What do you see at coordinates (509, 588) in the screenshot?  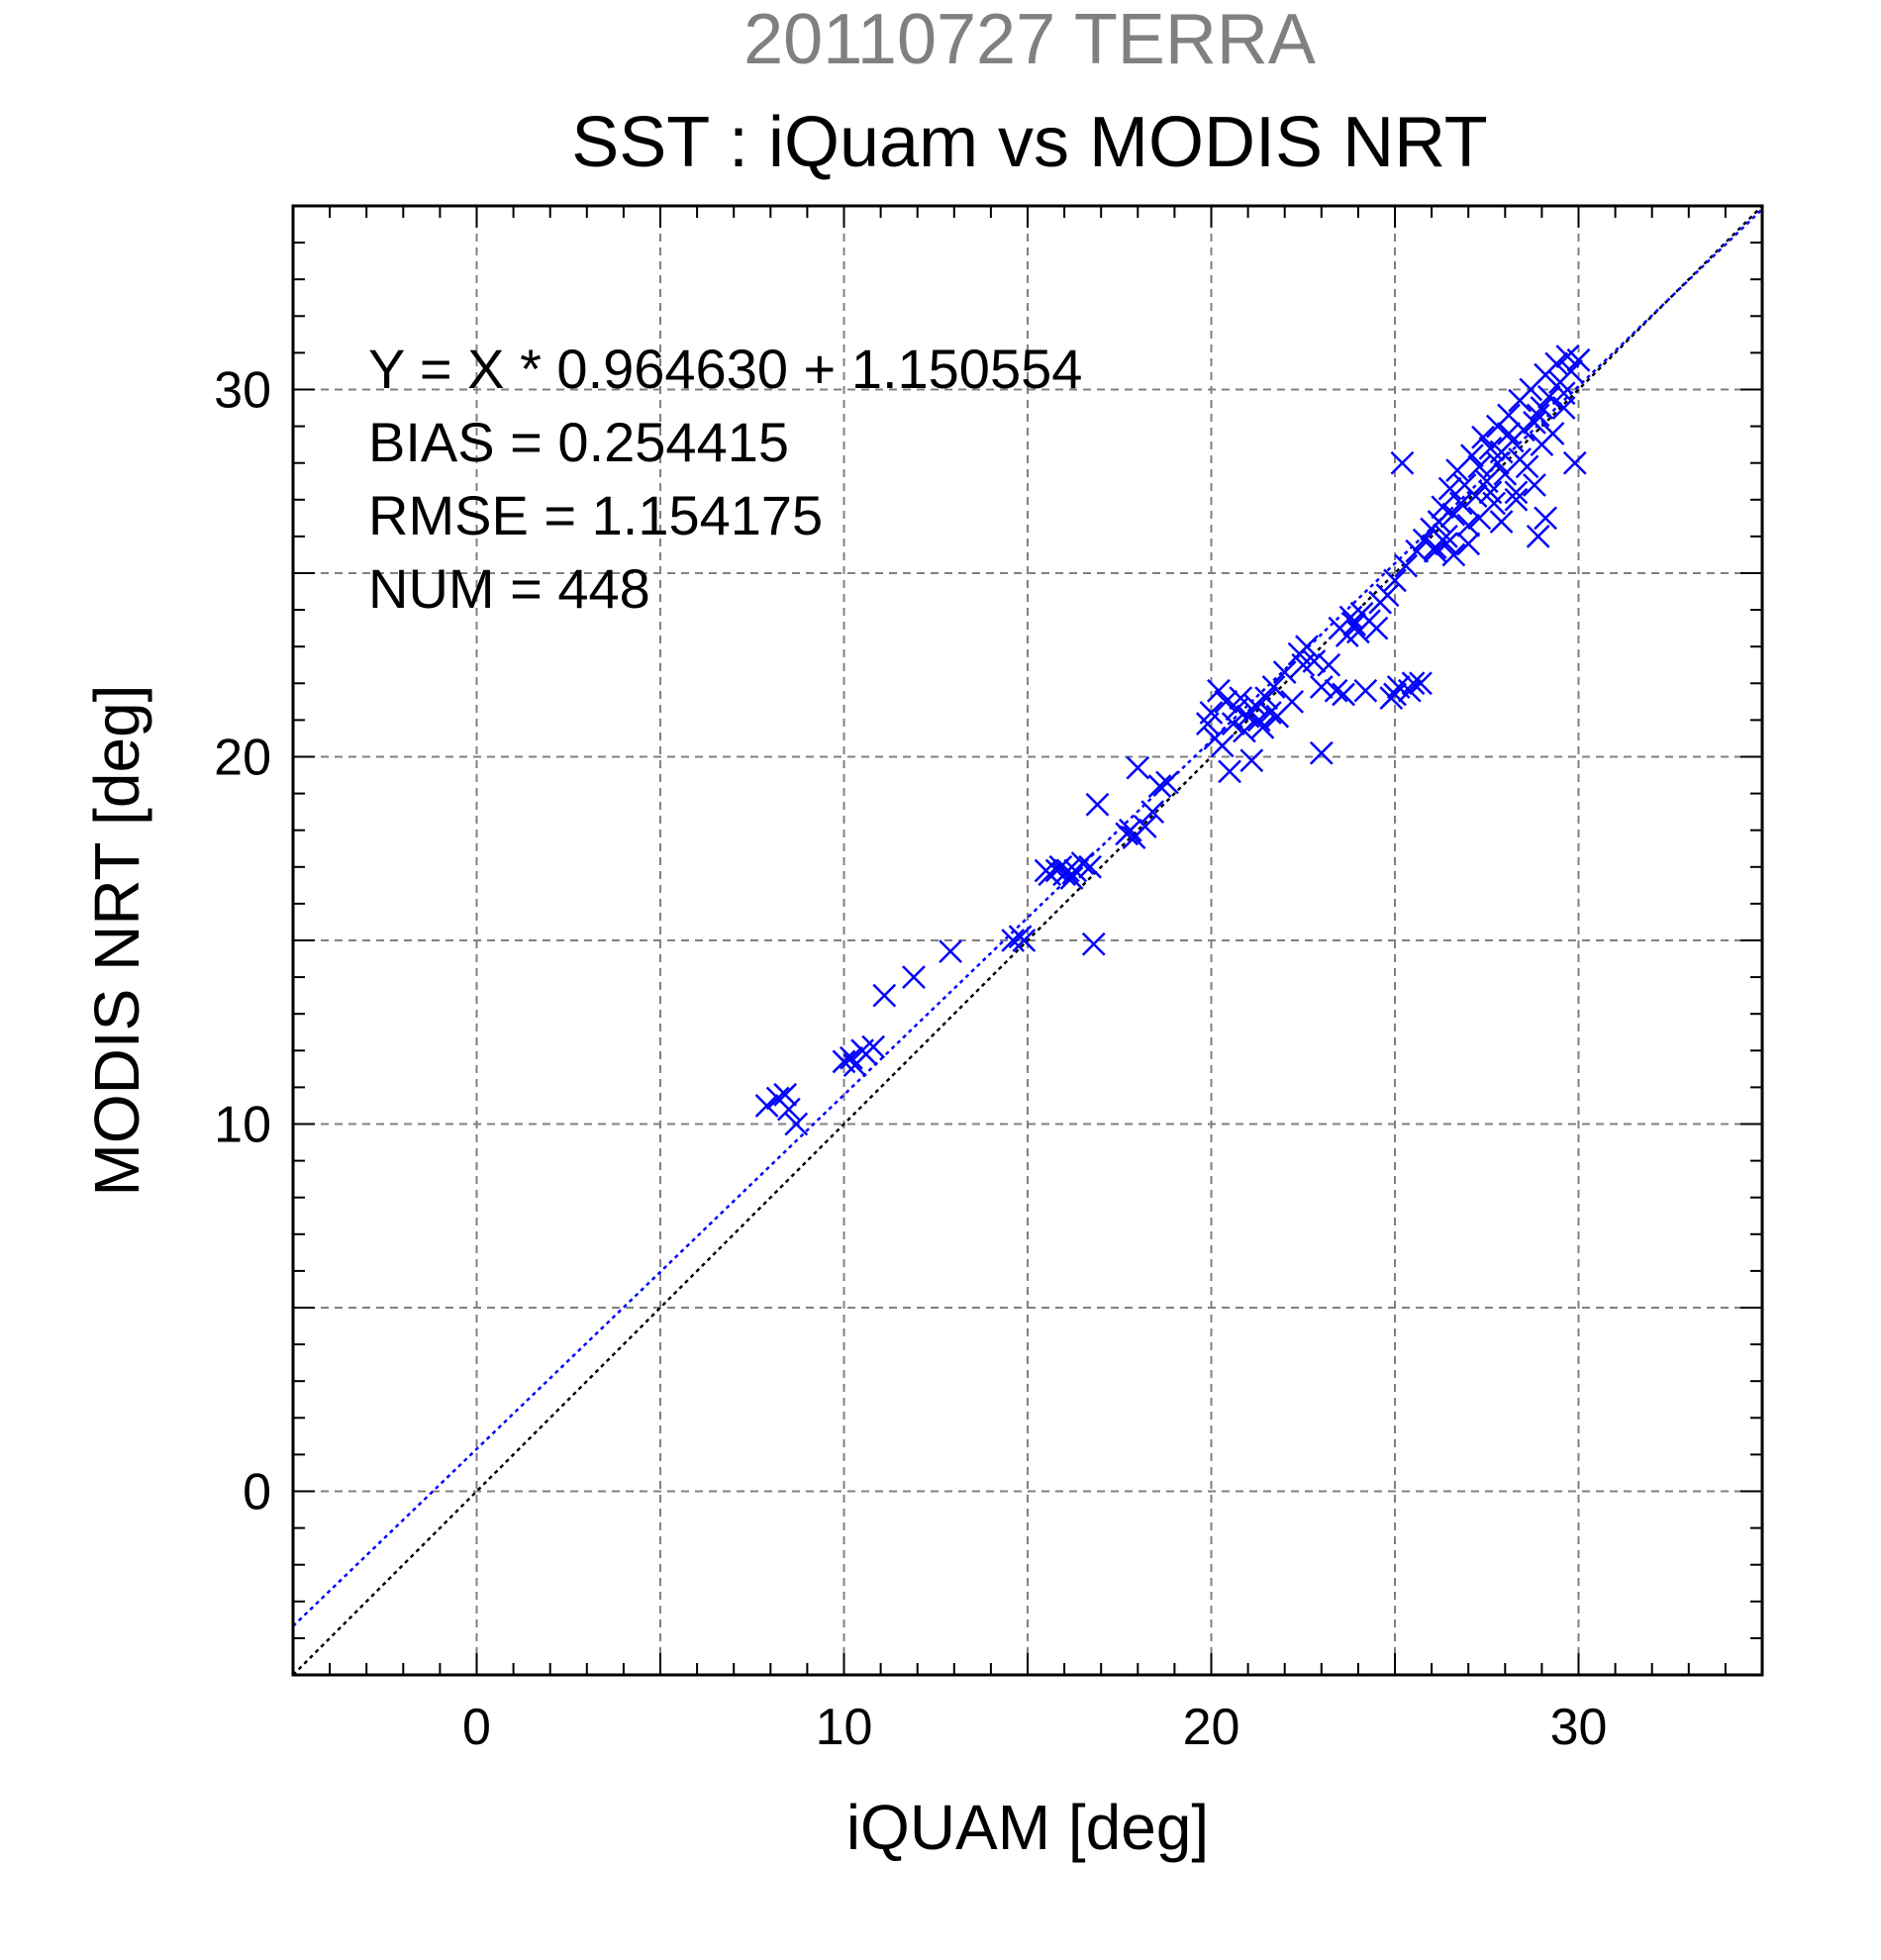 I see `stat-num: NUM = 448` at bounding box center [509, 588].